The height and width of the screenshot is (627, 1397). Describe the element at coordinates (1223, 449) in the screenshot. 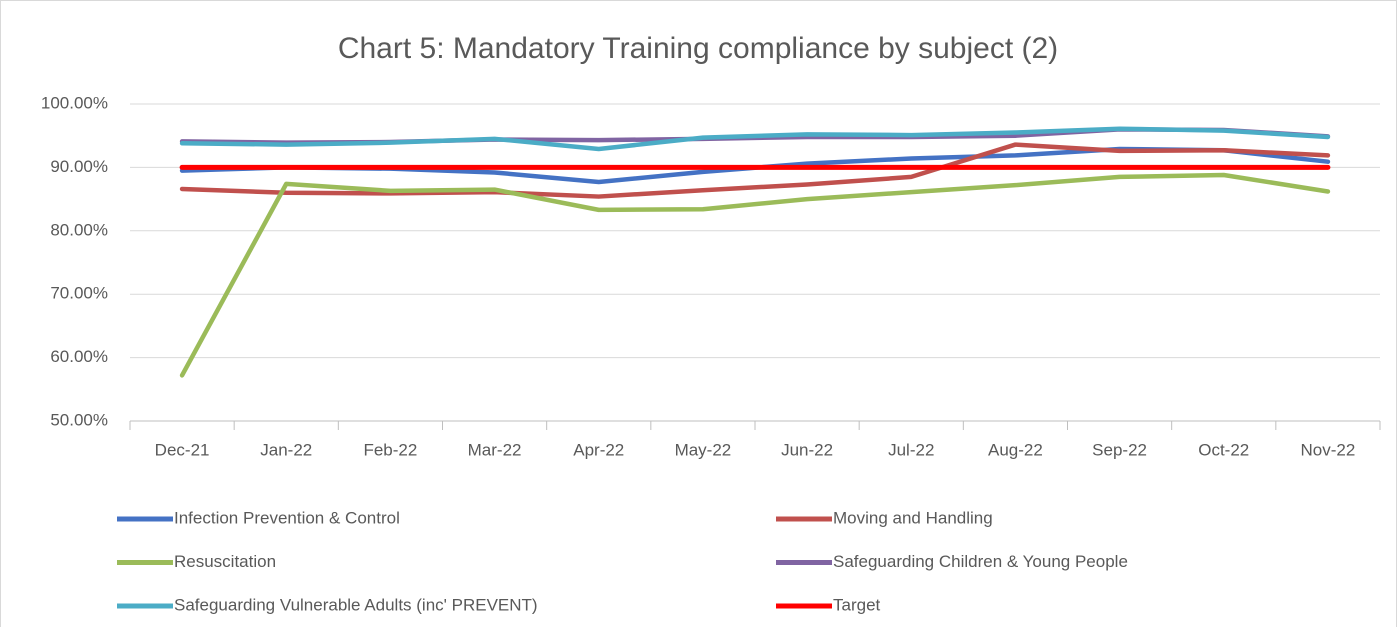

I see `x-tick-label: Oct-22` at that location.